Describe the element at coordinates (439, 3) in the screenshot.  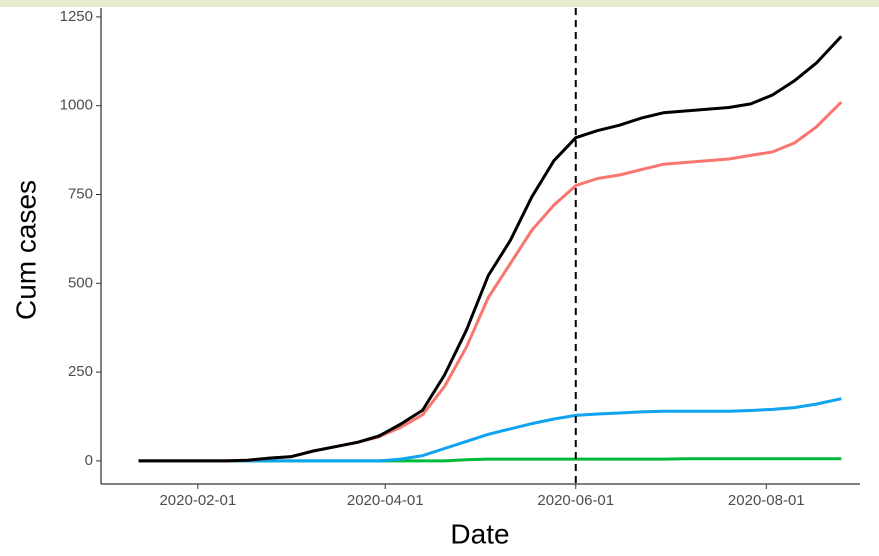
I see `top-band` at that location.